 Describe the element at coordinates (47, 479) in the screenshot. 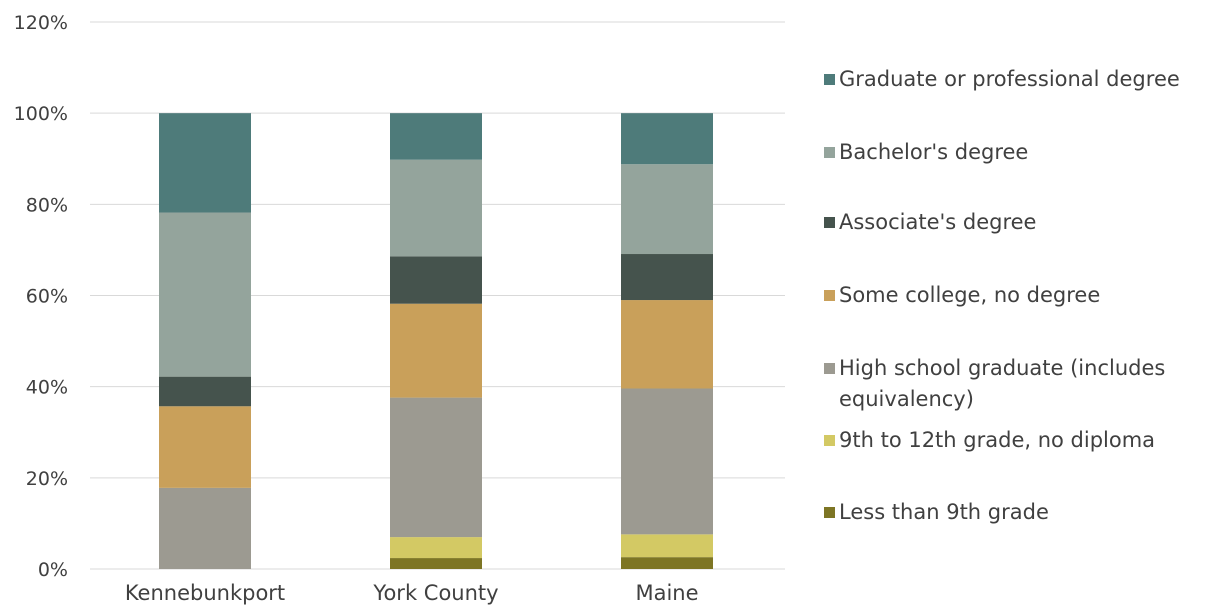

I see `y-tick-label: 20%` at that location.